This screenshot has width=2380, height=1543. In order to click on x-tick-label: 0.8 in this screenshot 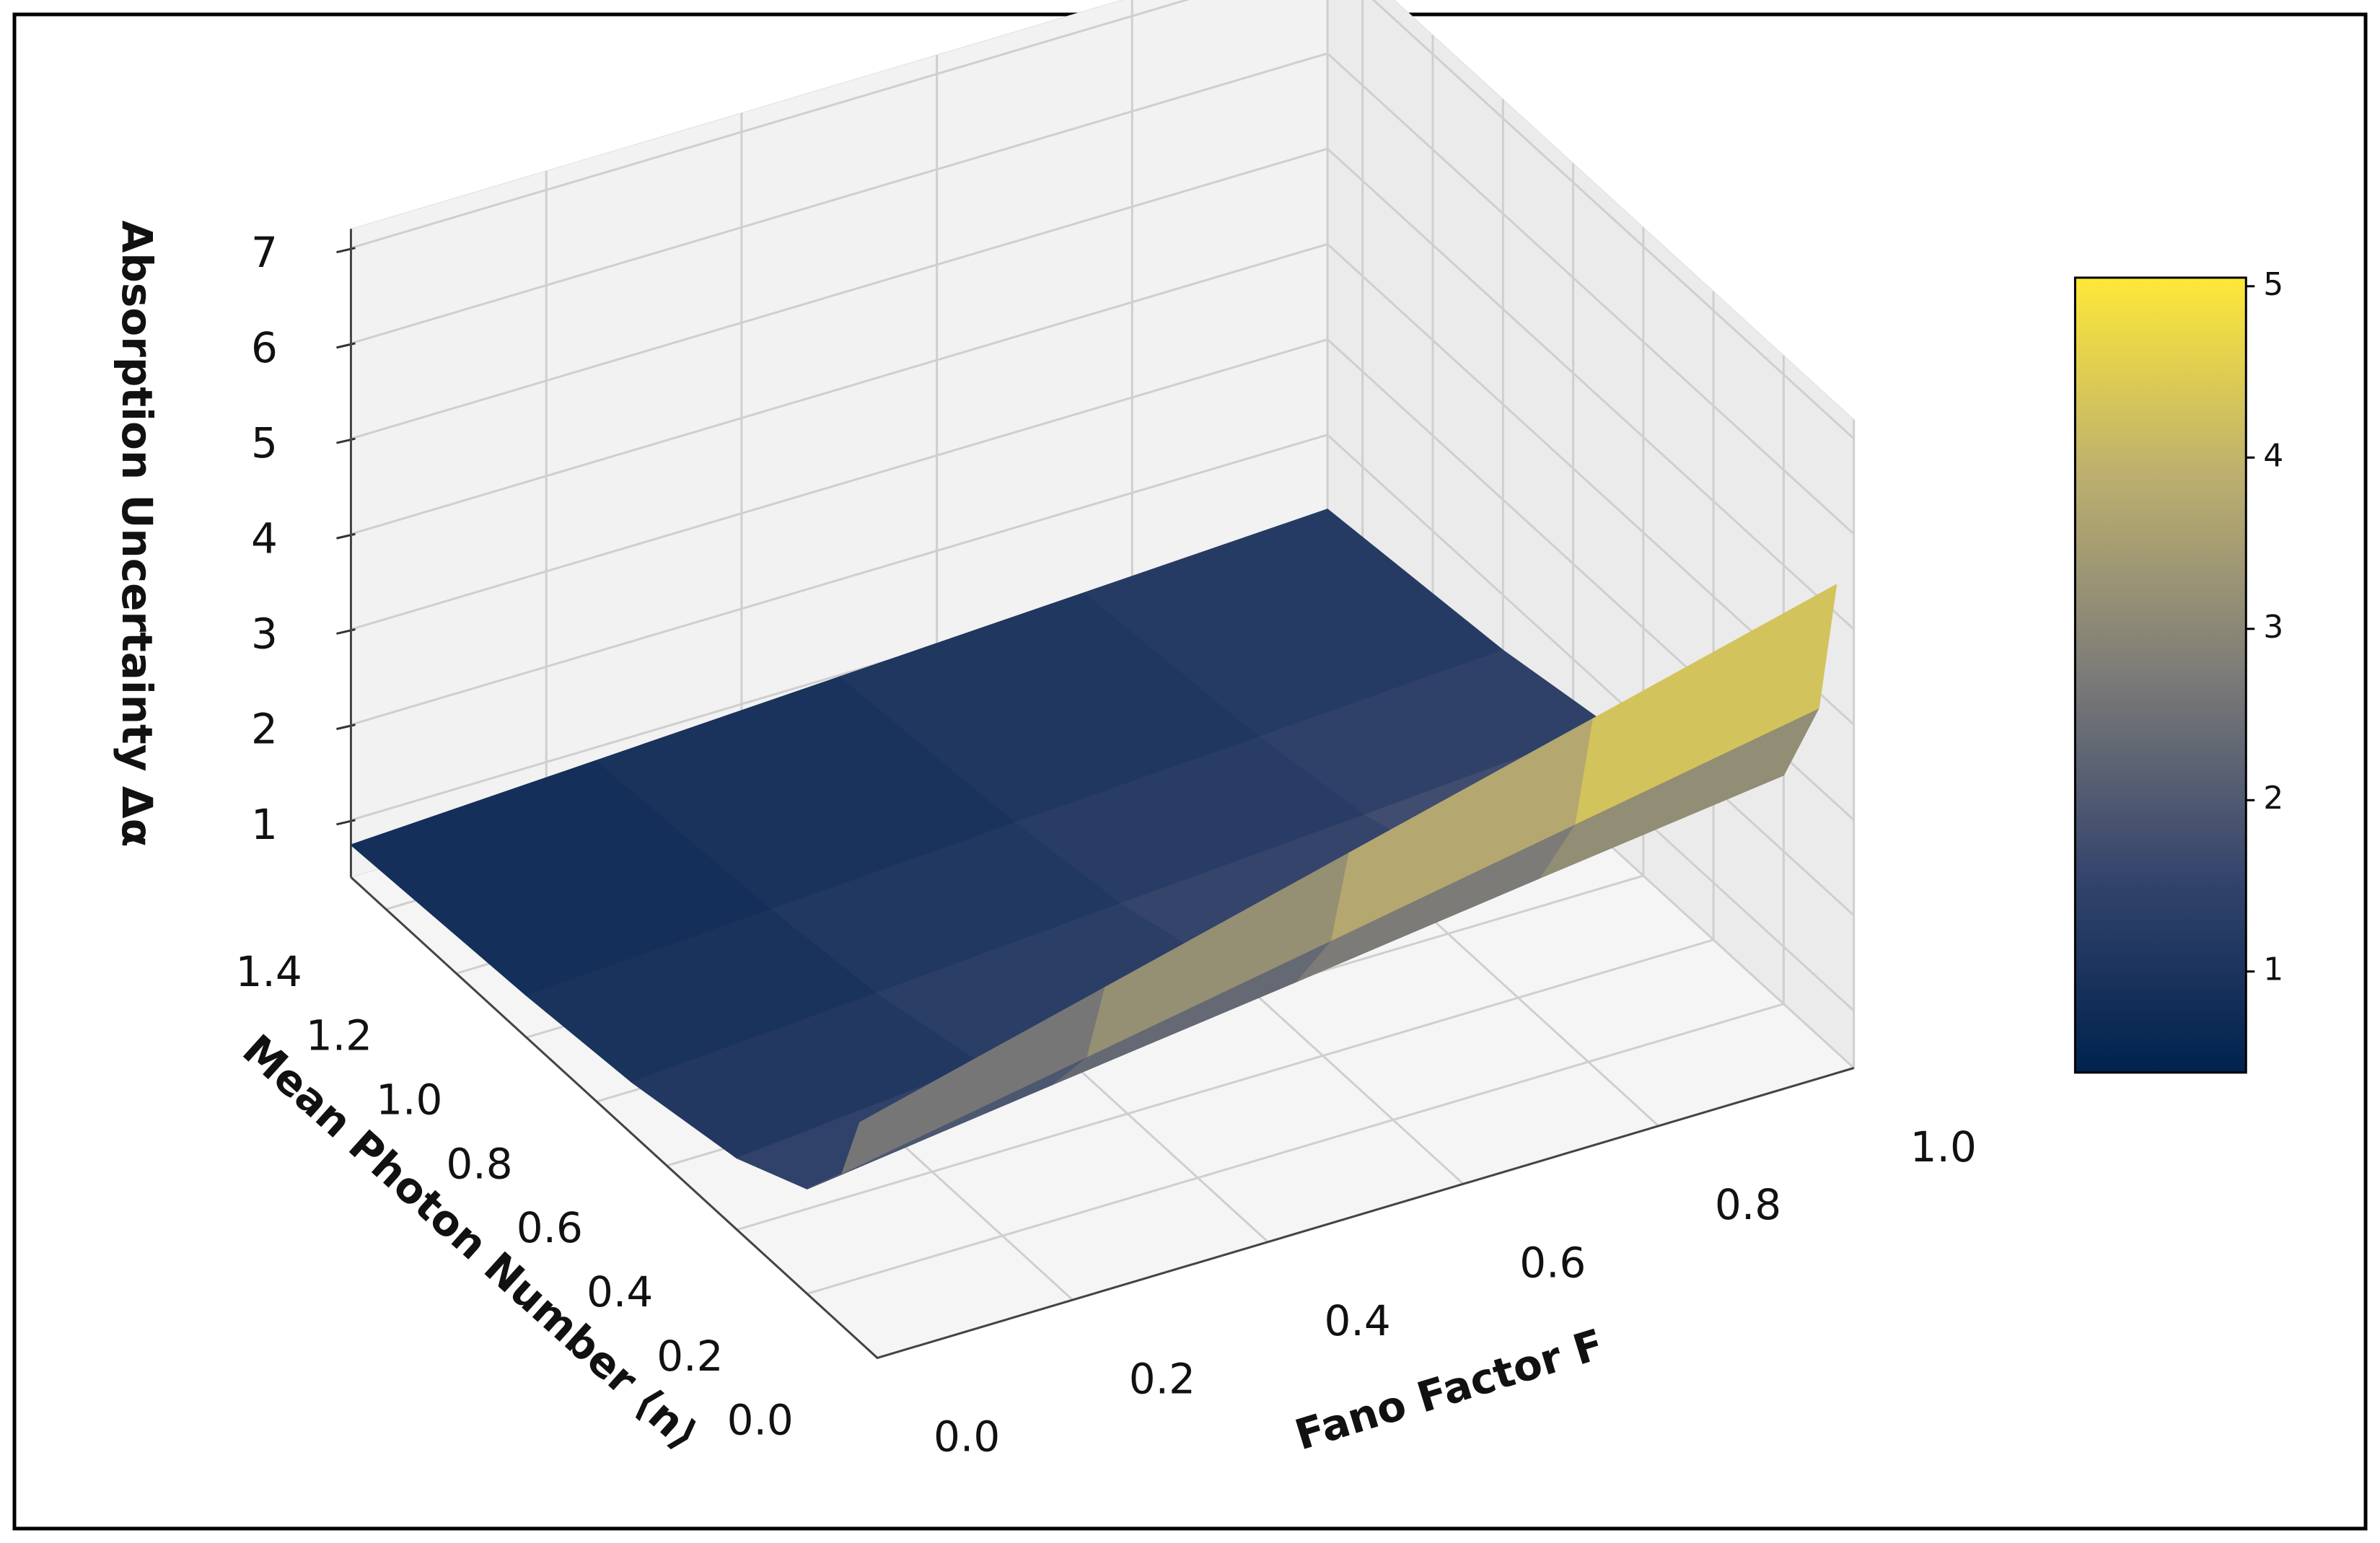, I will do `click(1748, 1204)`.